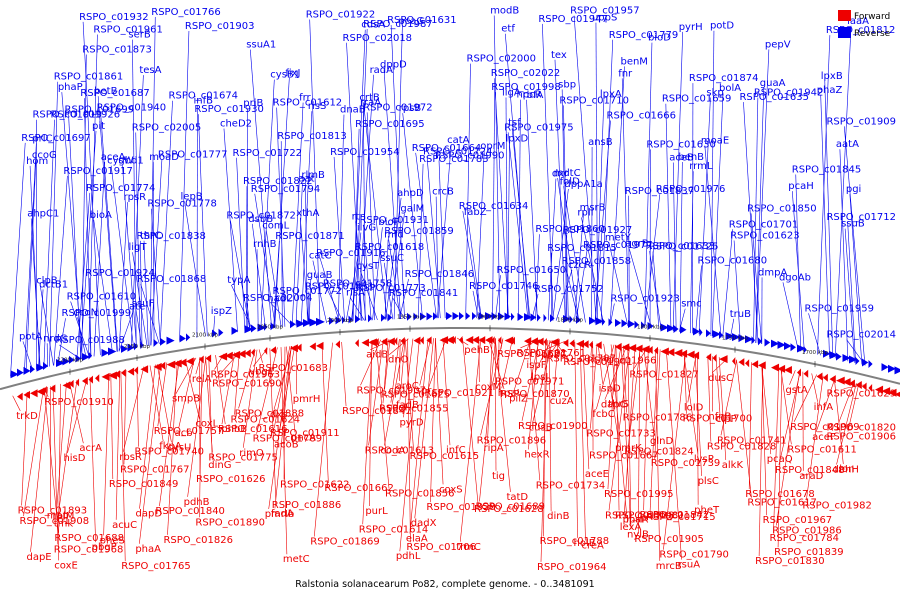 This screenshot has height=600, width=900. Describe the element at coordinates (451, 489) in the screenshot. I see `forward-gene-label: coxS` at that location.